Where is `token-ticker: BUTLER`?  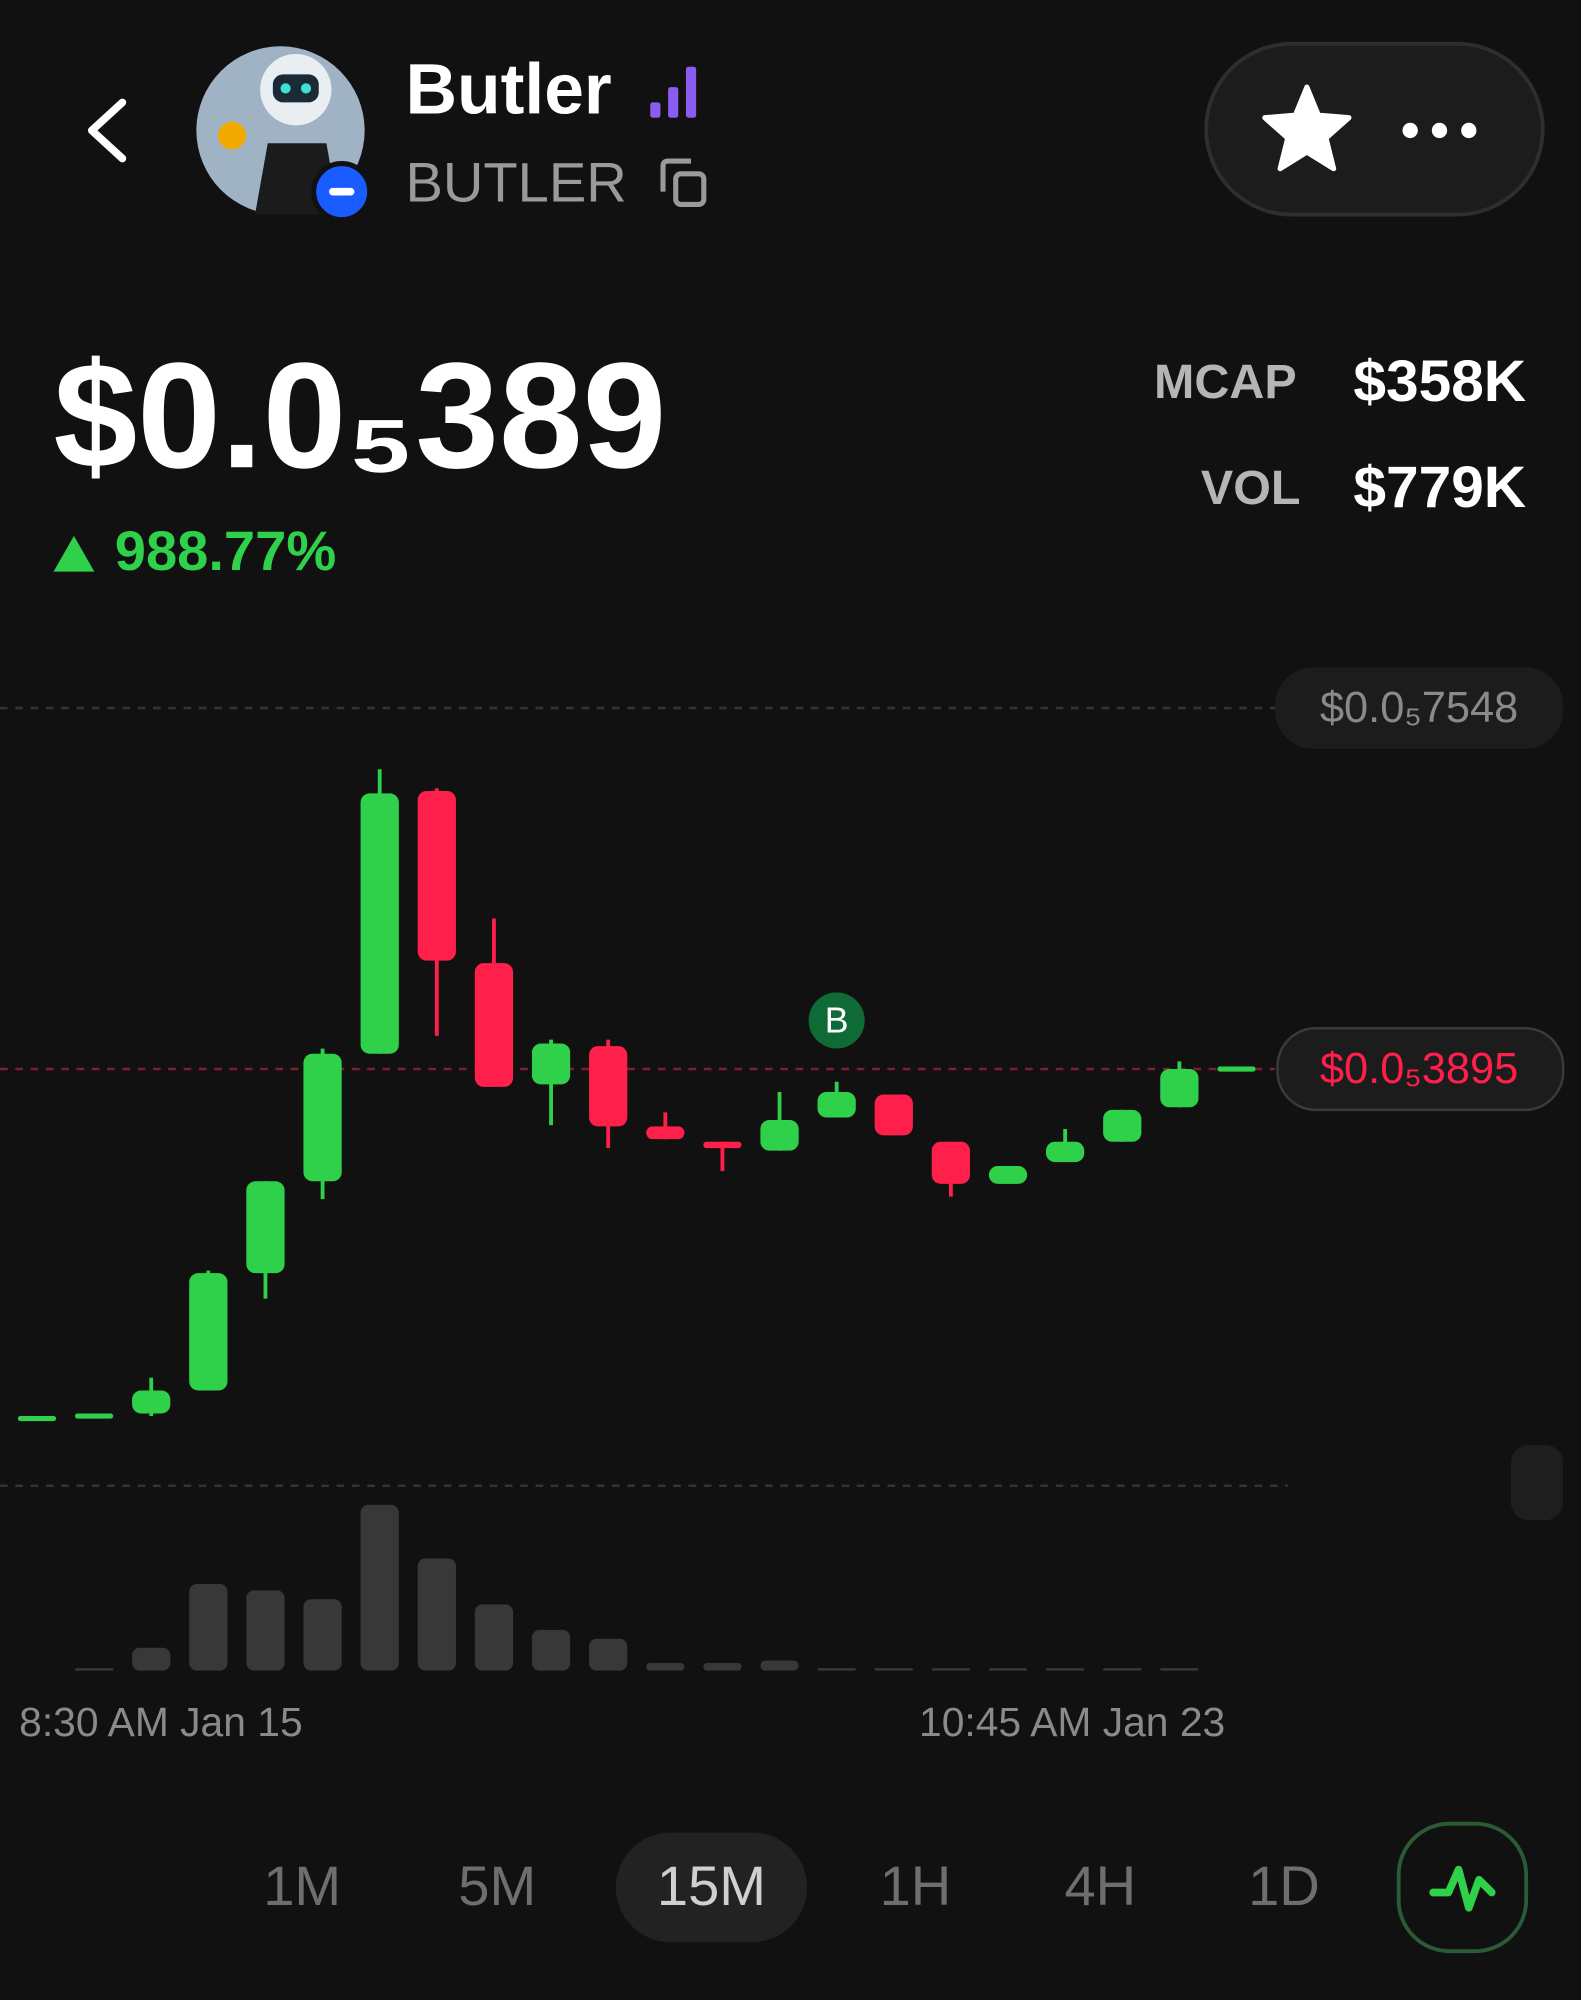
token-ticker: BUTLER is located at coordinates (515, 181).